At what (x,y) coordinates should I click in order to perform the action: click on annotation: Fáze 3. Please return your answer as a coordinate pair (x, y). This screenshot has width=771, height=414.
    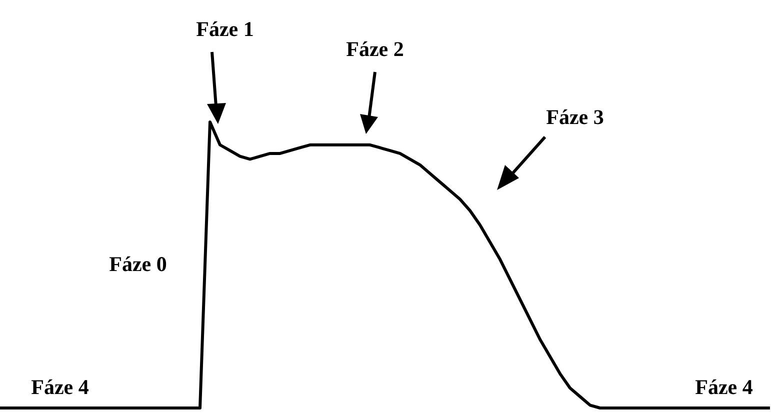
    Looking at the image, I should click on (575, 117).